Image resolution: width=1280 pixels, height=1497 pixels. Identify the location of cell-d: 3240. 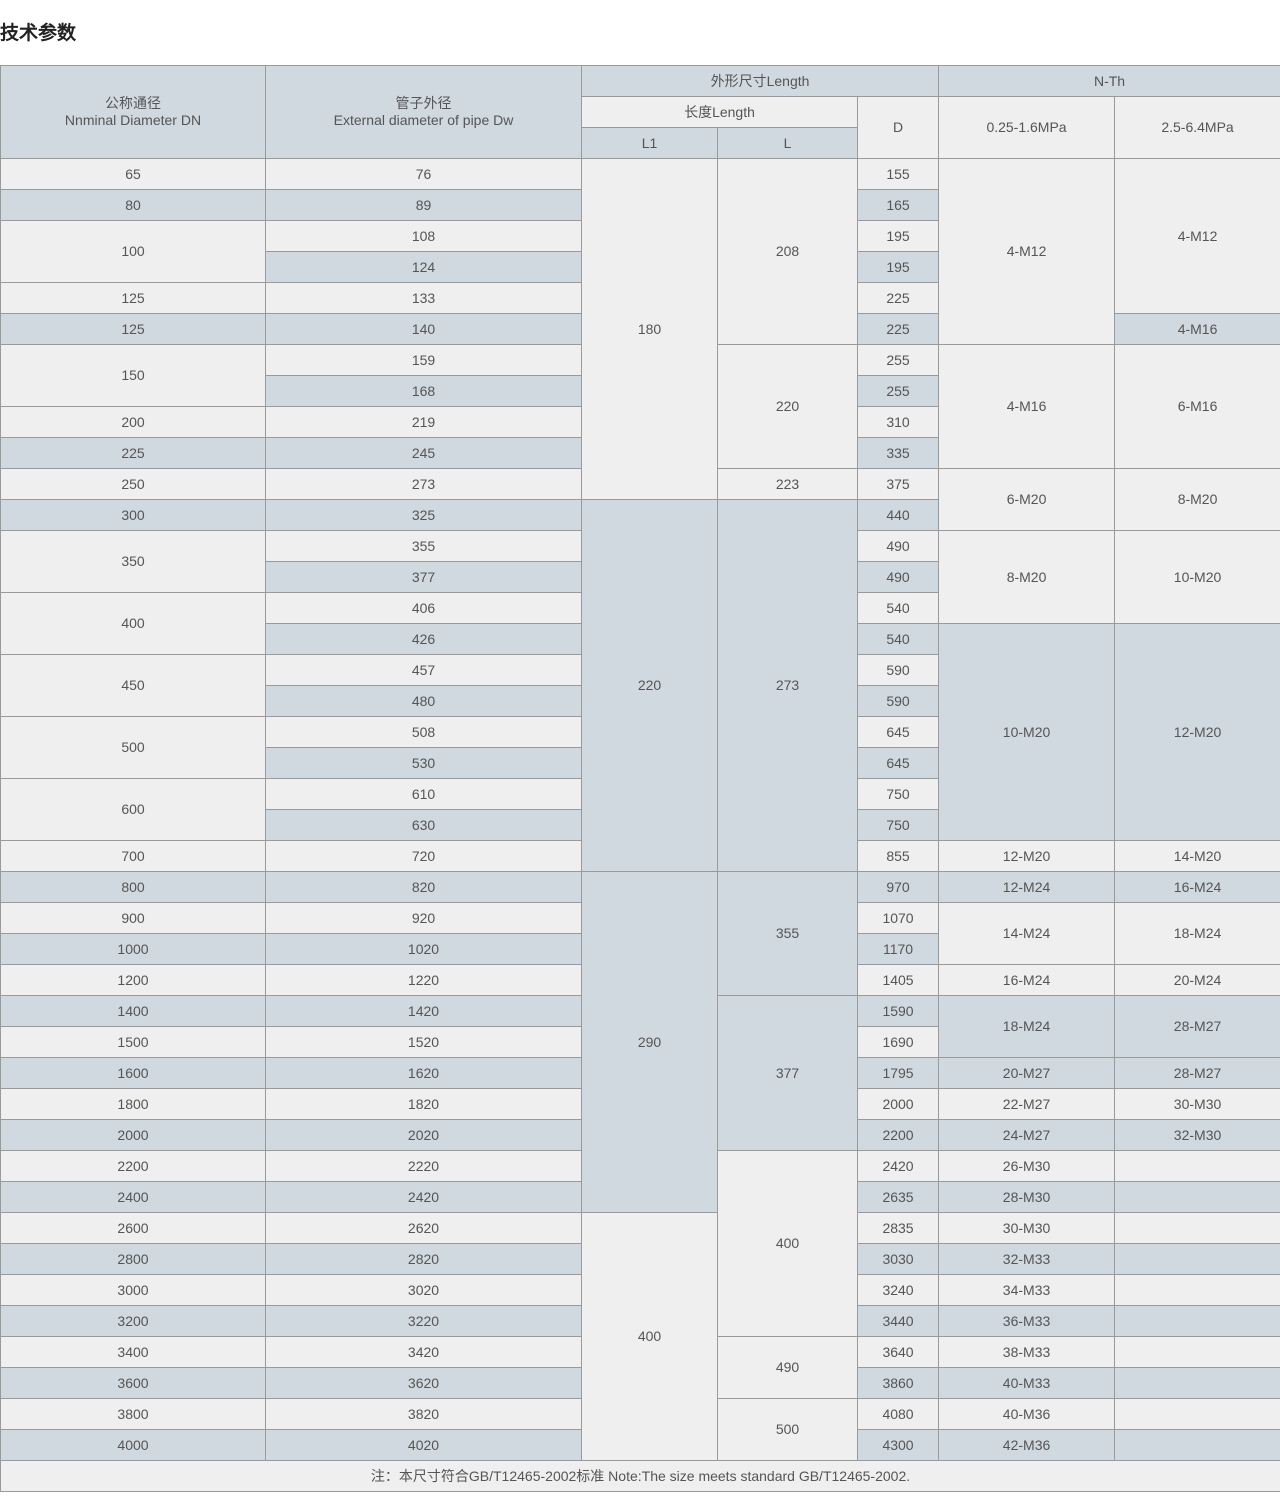
(898, 1290).